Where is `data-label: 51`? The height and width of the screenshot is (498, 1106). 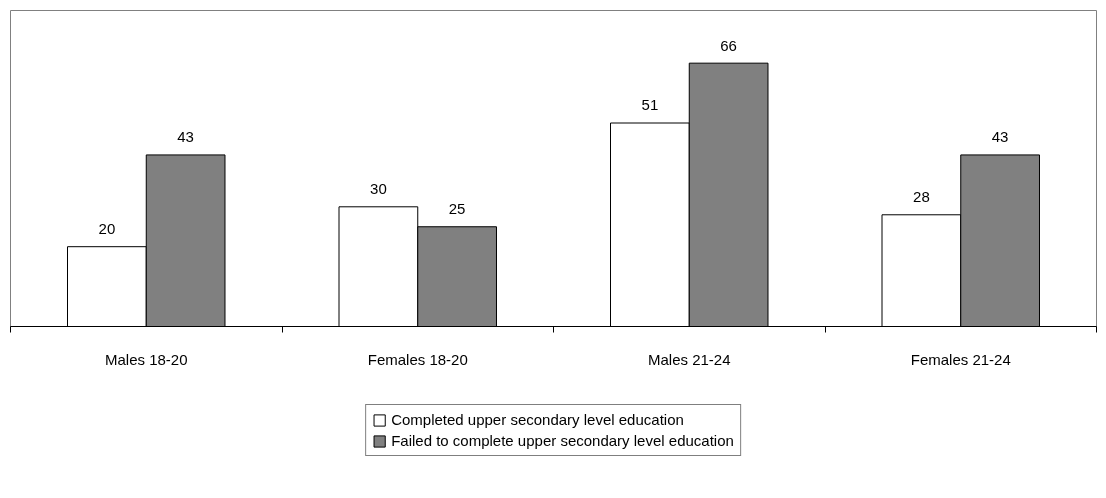
data-label: 51 is located at coordinates (650, 105).